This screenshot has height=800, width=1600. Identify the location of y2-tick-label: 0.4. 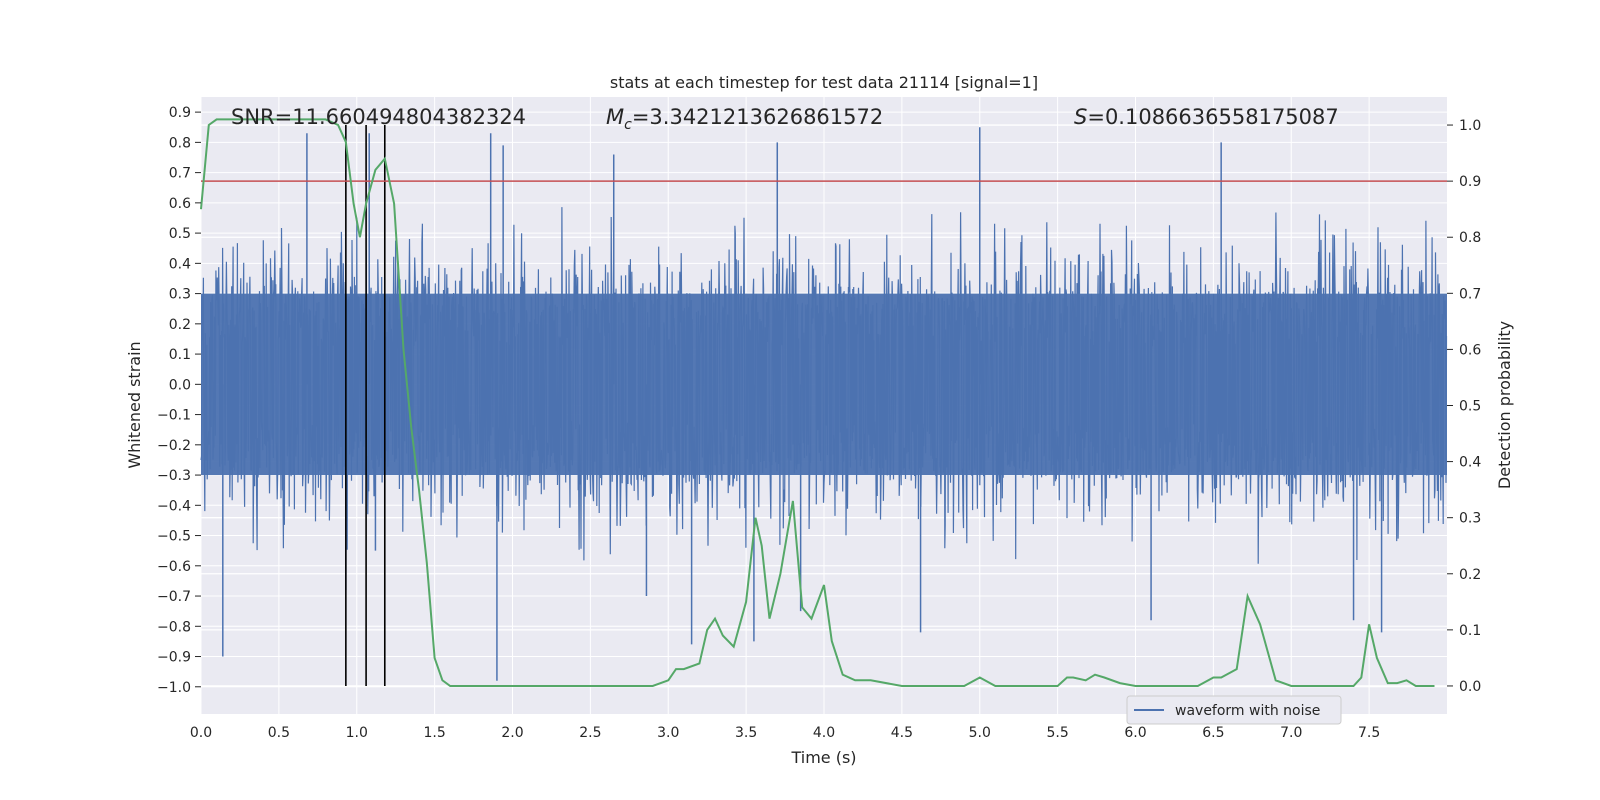
(1470, 463).